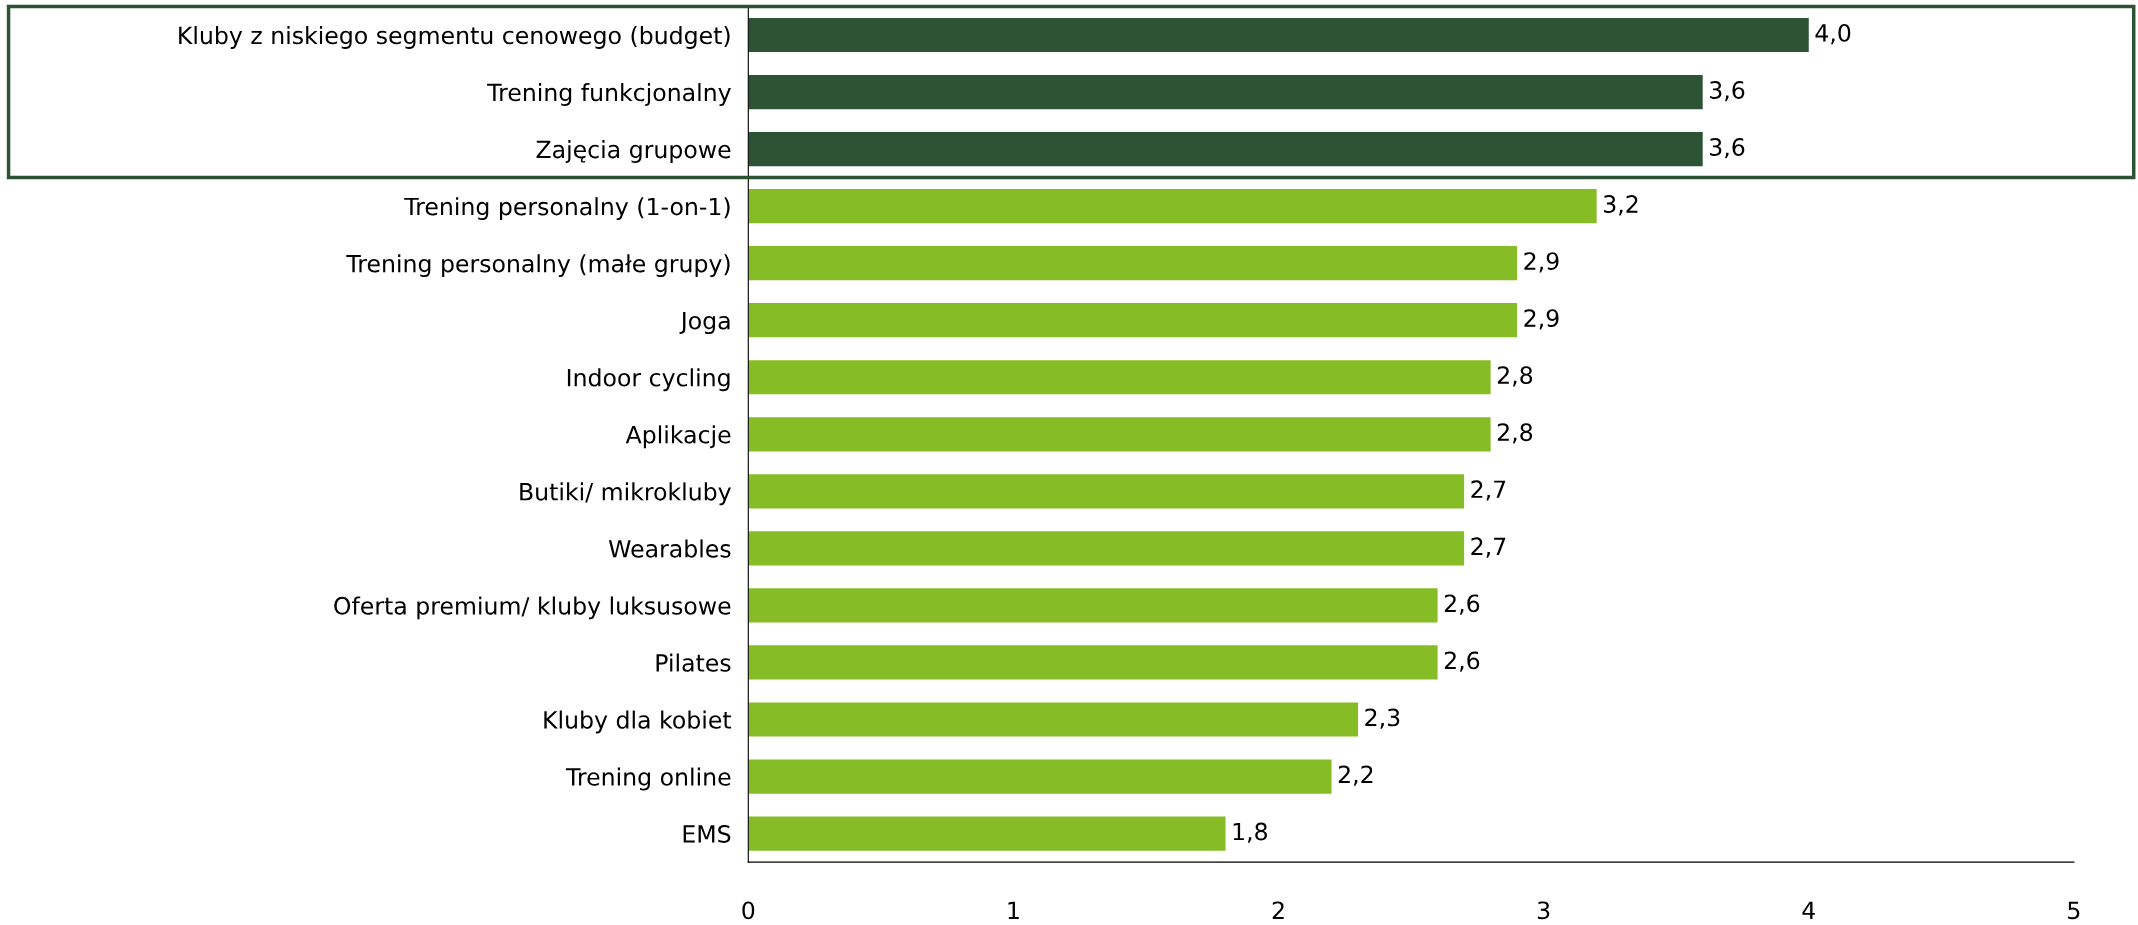  I want to click on x-tick-label: 5, so click(2074, 910).